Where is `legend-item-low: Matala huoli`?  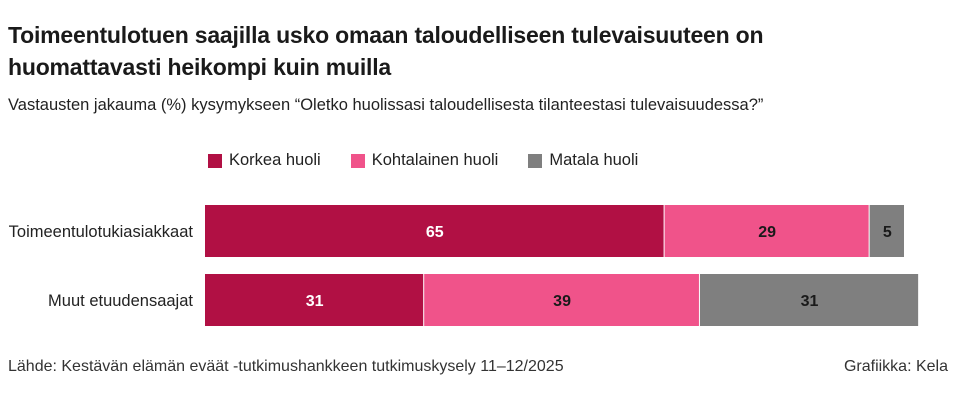
legend-item-low: Matala huoli is located at coordinates (583, 160).